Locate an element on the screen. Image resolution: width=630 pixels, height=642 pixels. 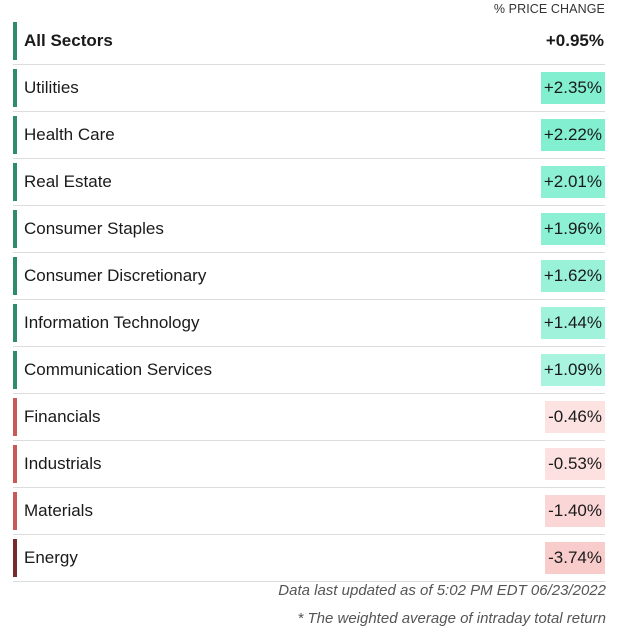
sector-name: Financials is located at coordinates (62, 416).